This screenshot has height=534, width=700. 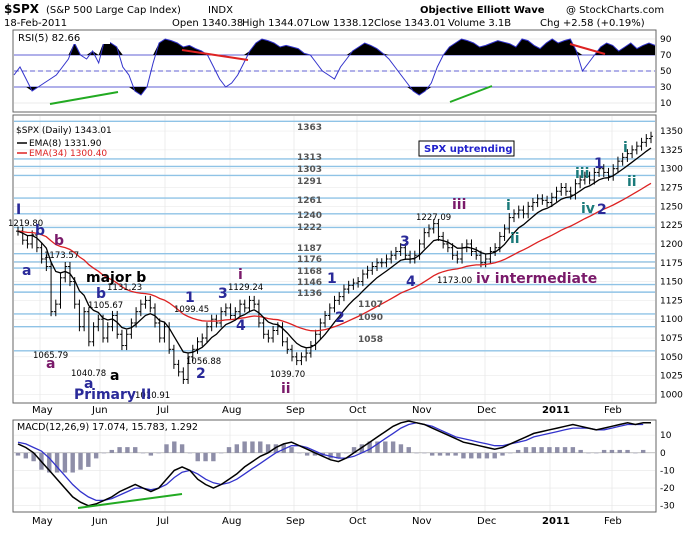 What do you see at coordinates (88, 384) in the screenshot?
I see `wave-a-bottom: a` at bounding box center [88, 384].